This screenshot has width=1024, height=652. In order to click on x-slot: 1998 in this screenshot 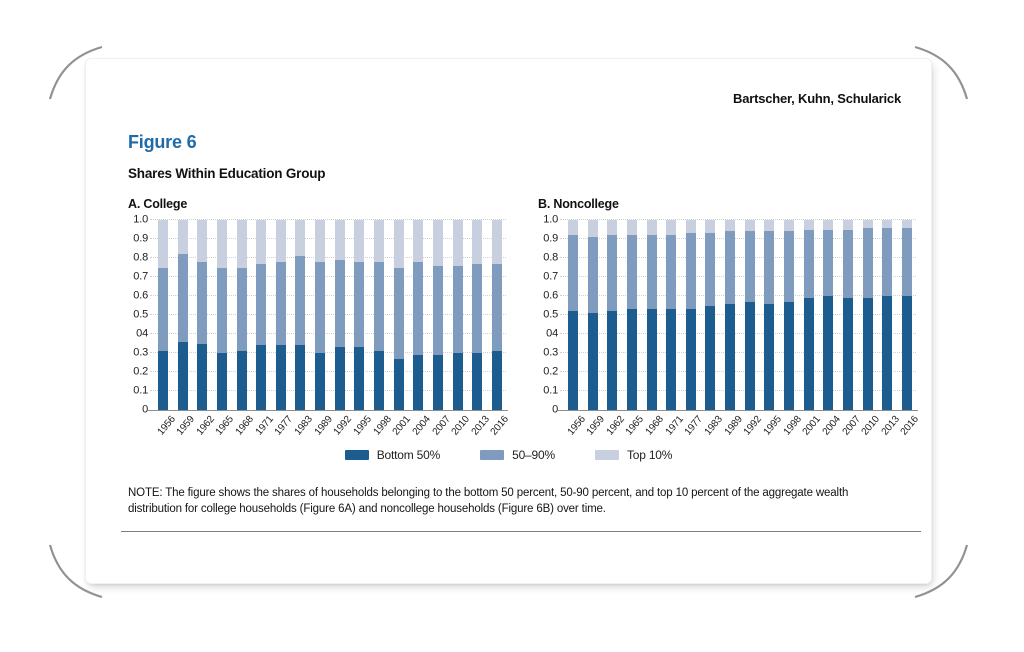, I will do `click(792, 426)`.